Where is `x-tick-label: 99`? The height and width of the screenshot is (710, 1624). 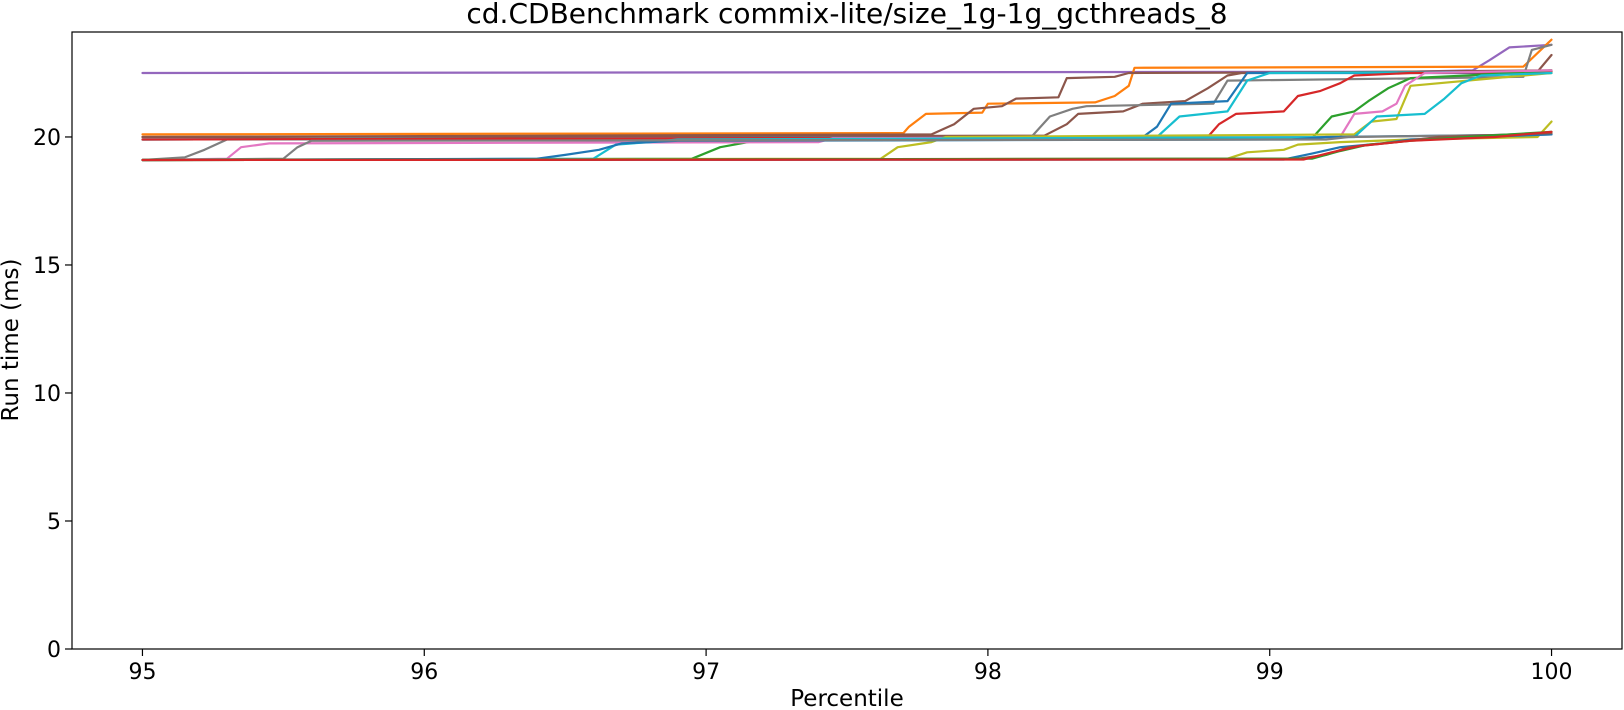
x-tick-label: 99 is located at coordinates (1270, 672).